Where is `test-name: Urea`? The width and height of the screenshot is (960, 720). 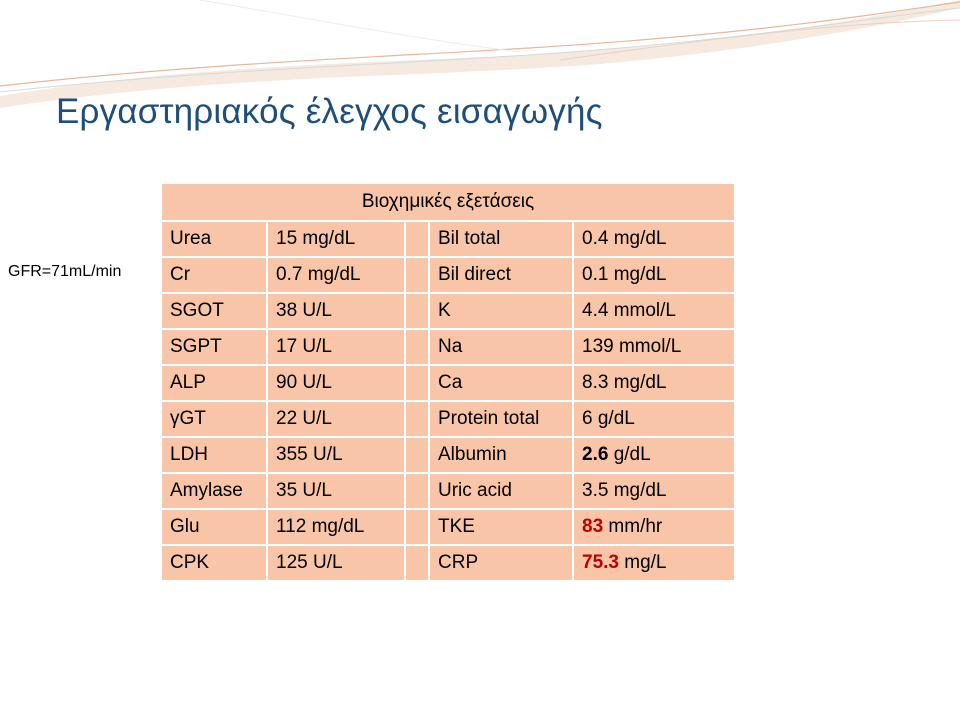
test-name: Urea is located at coordinates (214, 239).